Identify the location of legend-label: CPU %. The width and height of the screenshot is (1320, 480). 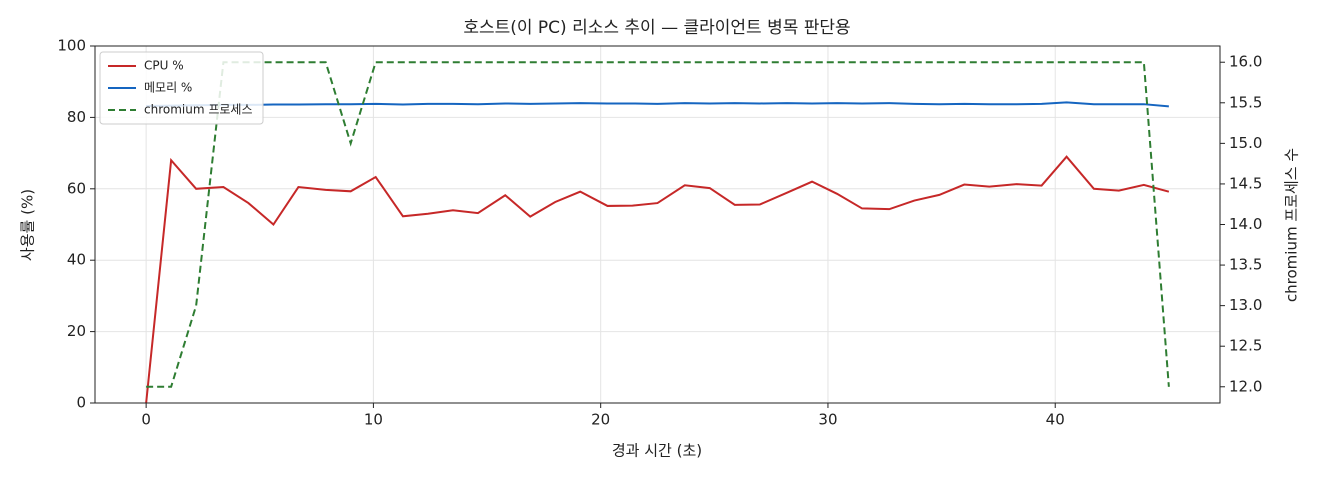
(164, 66).